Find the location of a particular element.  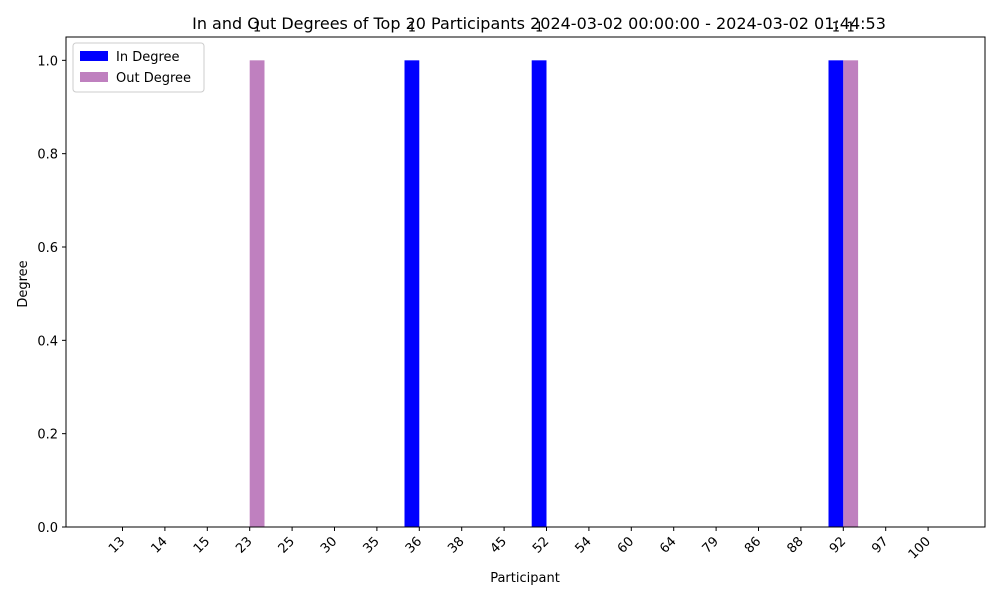

x-tick-label-14: 14 is located at coordinates (159, 545).